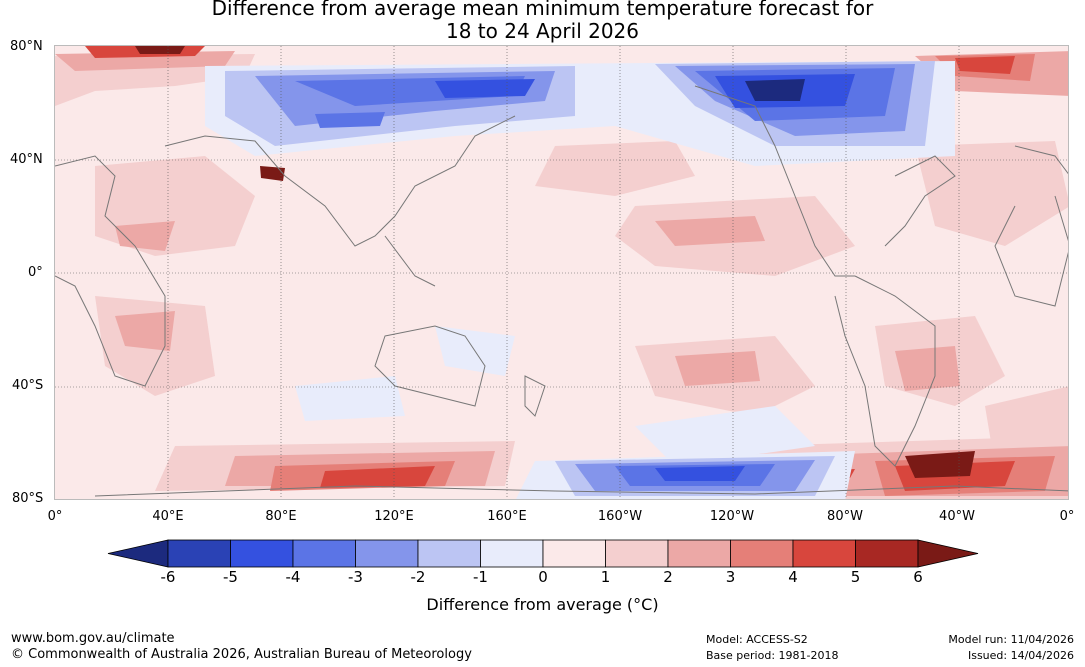 This screenshot has height=667, width=1085. What do you see at coordinates (668, 577) in the screenshot?
I see `colorbar-tick-label: 2` at bounding box center [668, 577].